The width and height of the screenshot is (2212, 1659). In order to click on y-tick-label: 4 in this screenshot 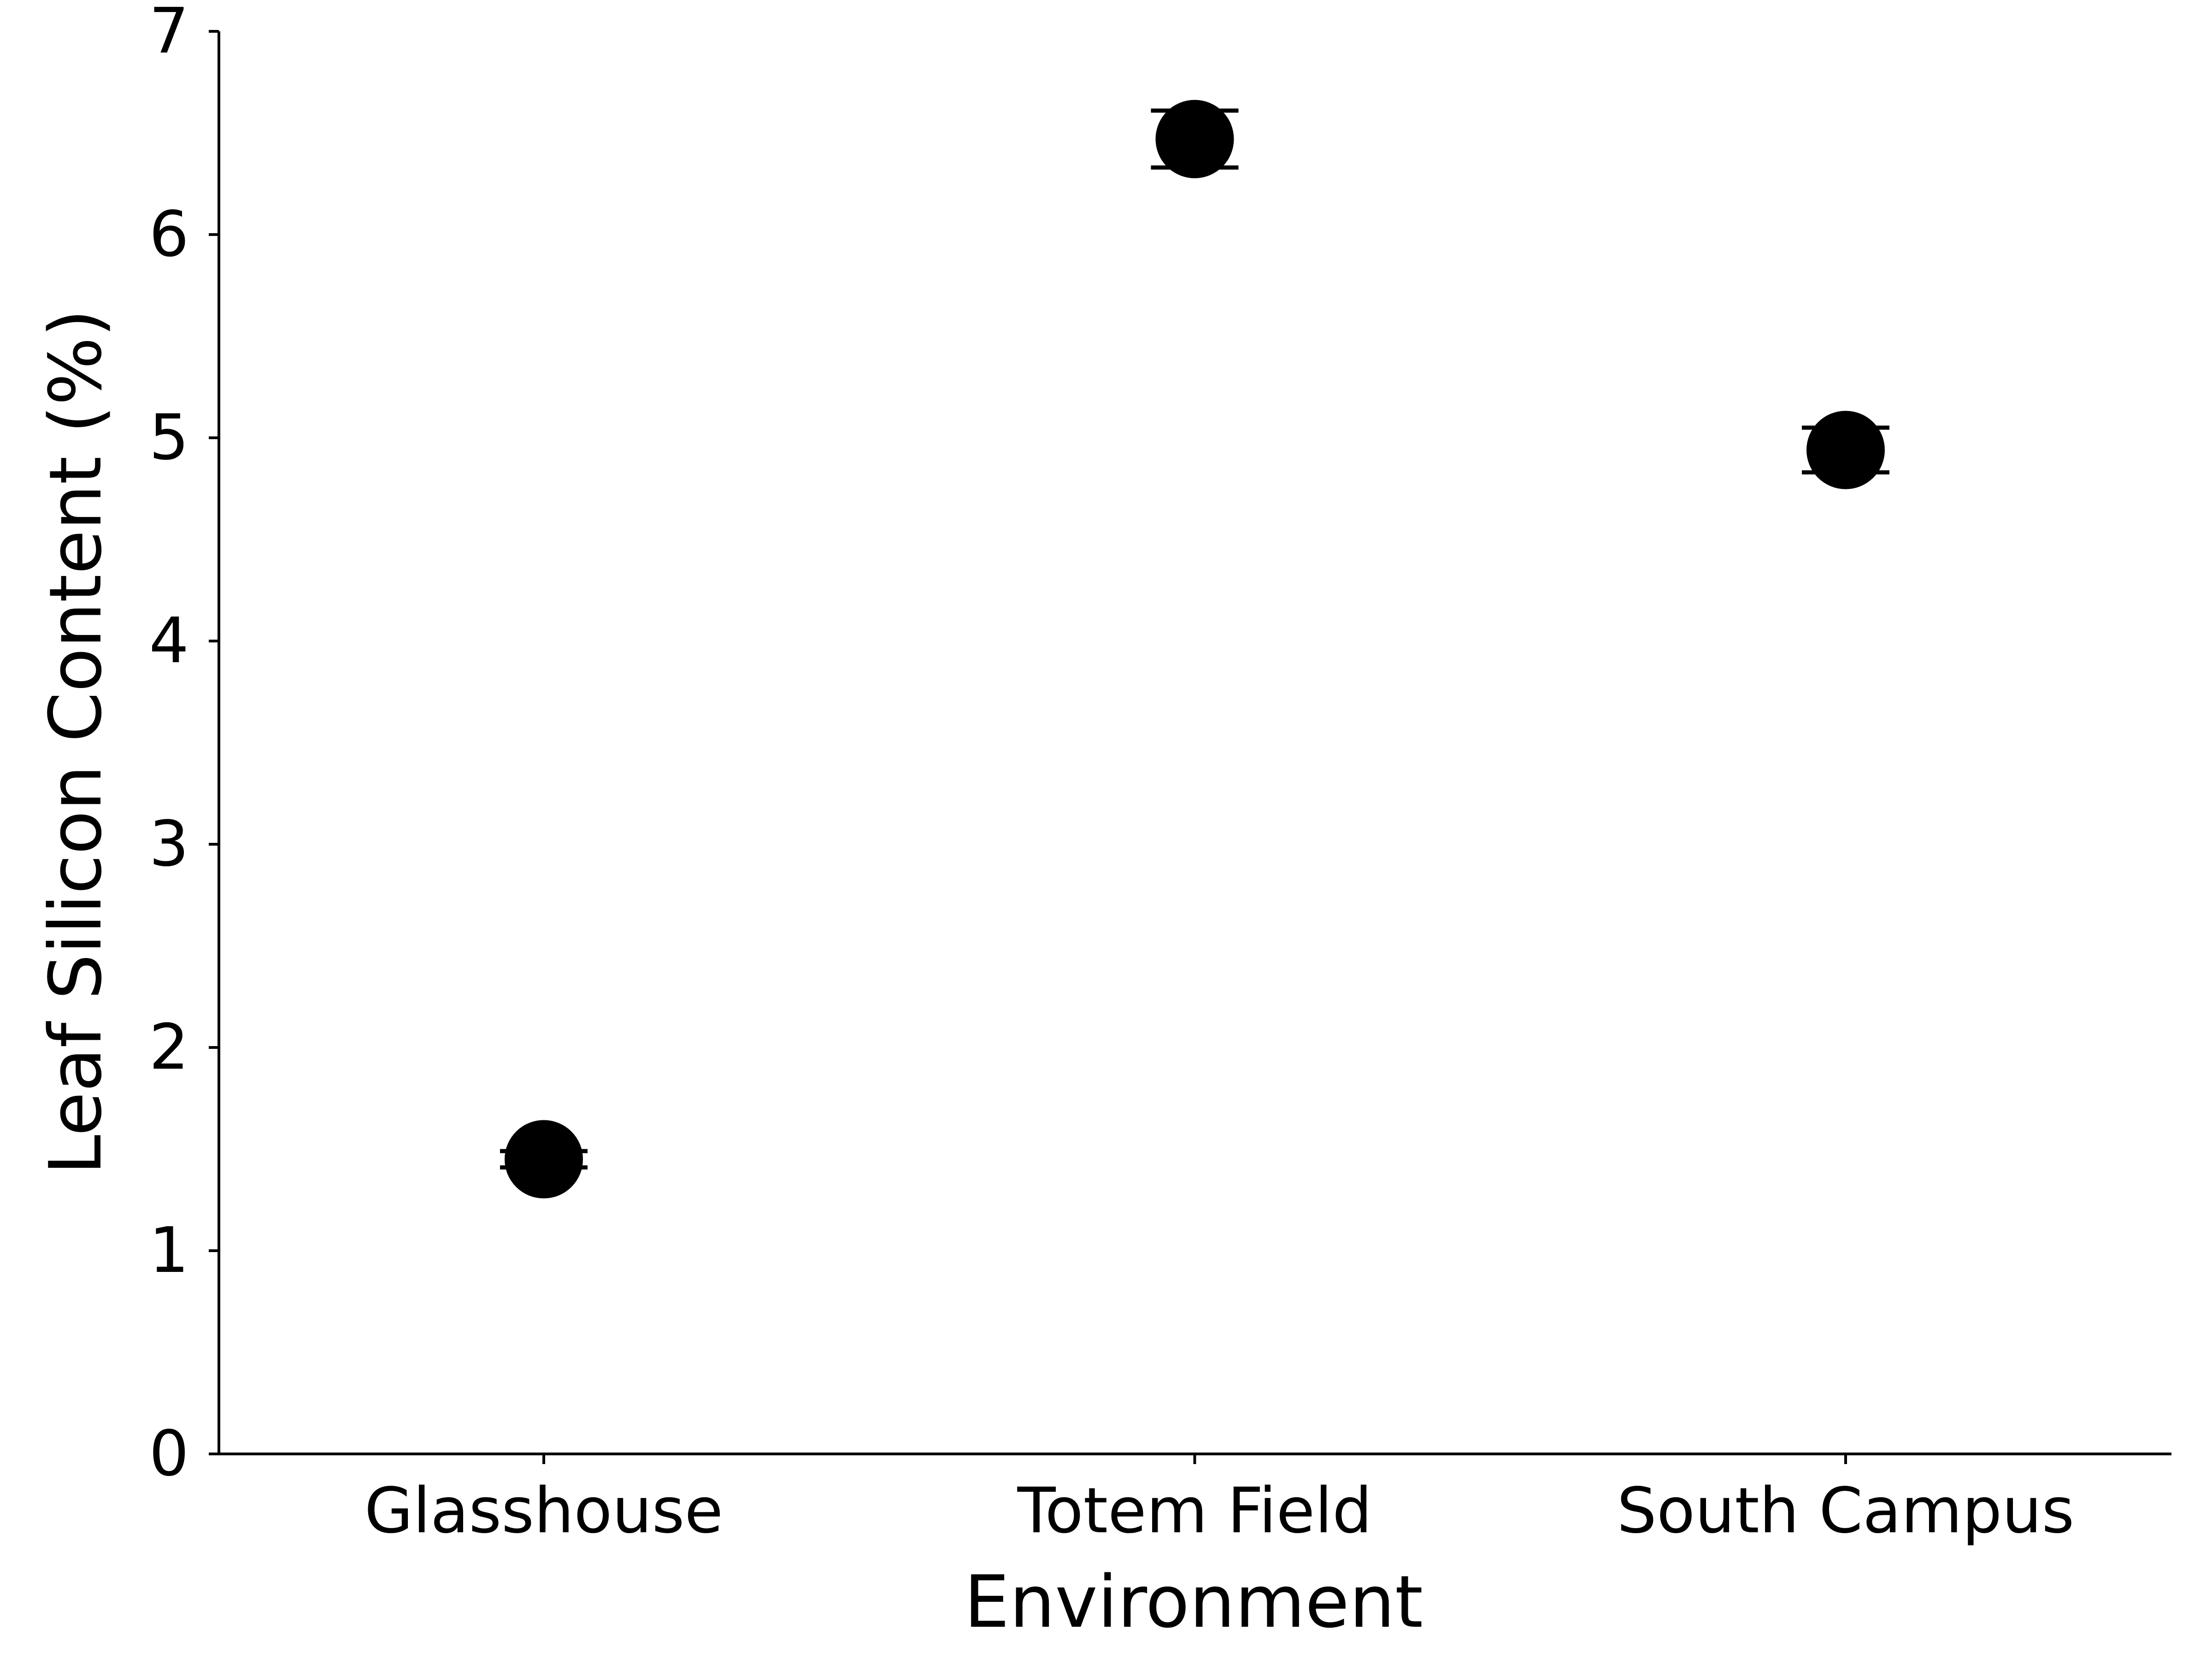, I will do `click(169, 641)`.